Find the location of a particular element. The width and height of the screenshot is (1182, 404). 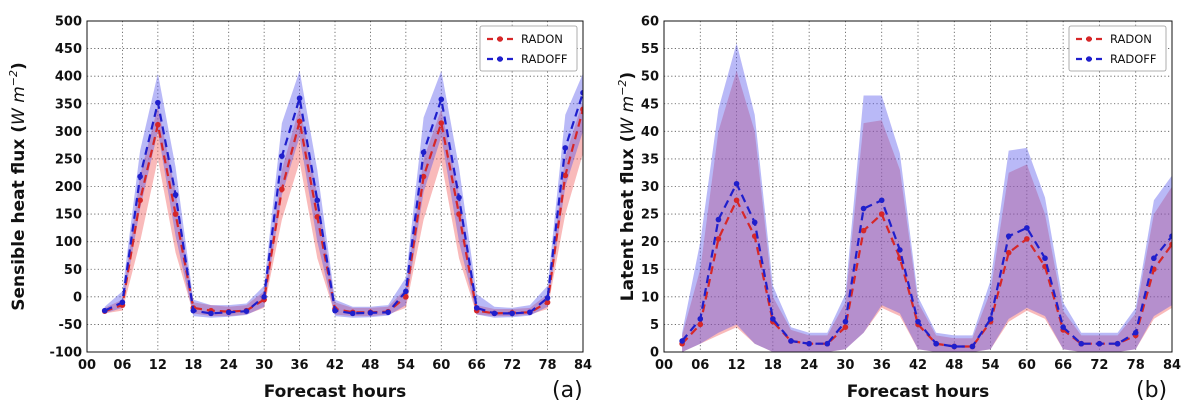

y-axis-label-close: ) is located at coordinates (19, 66).